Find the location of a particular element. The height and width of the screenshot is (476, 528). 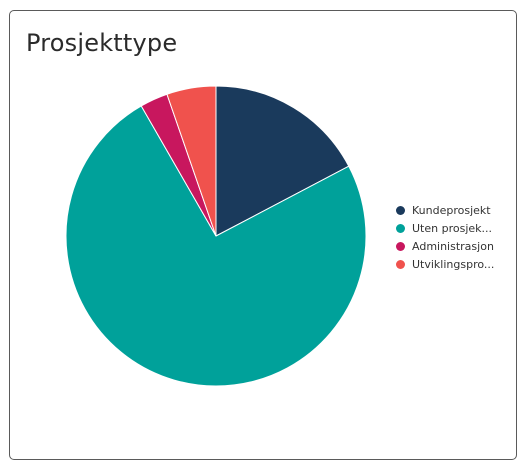

legend-item-kundeprosjekt: Kundeprosjekt is located at coordinates (445, 210).